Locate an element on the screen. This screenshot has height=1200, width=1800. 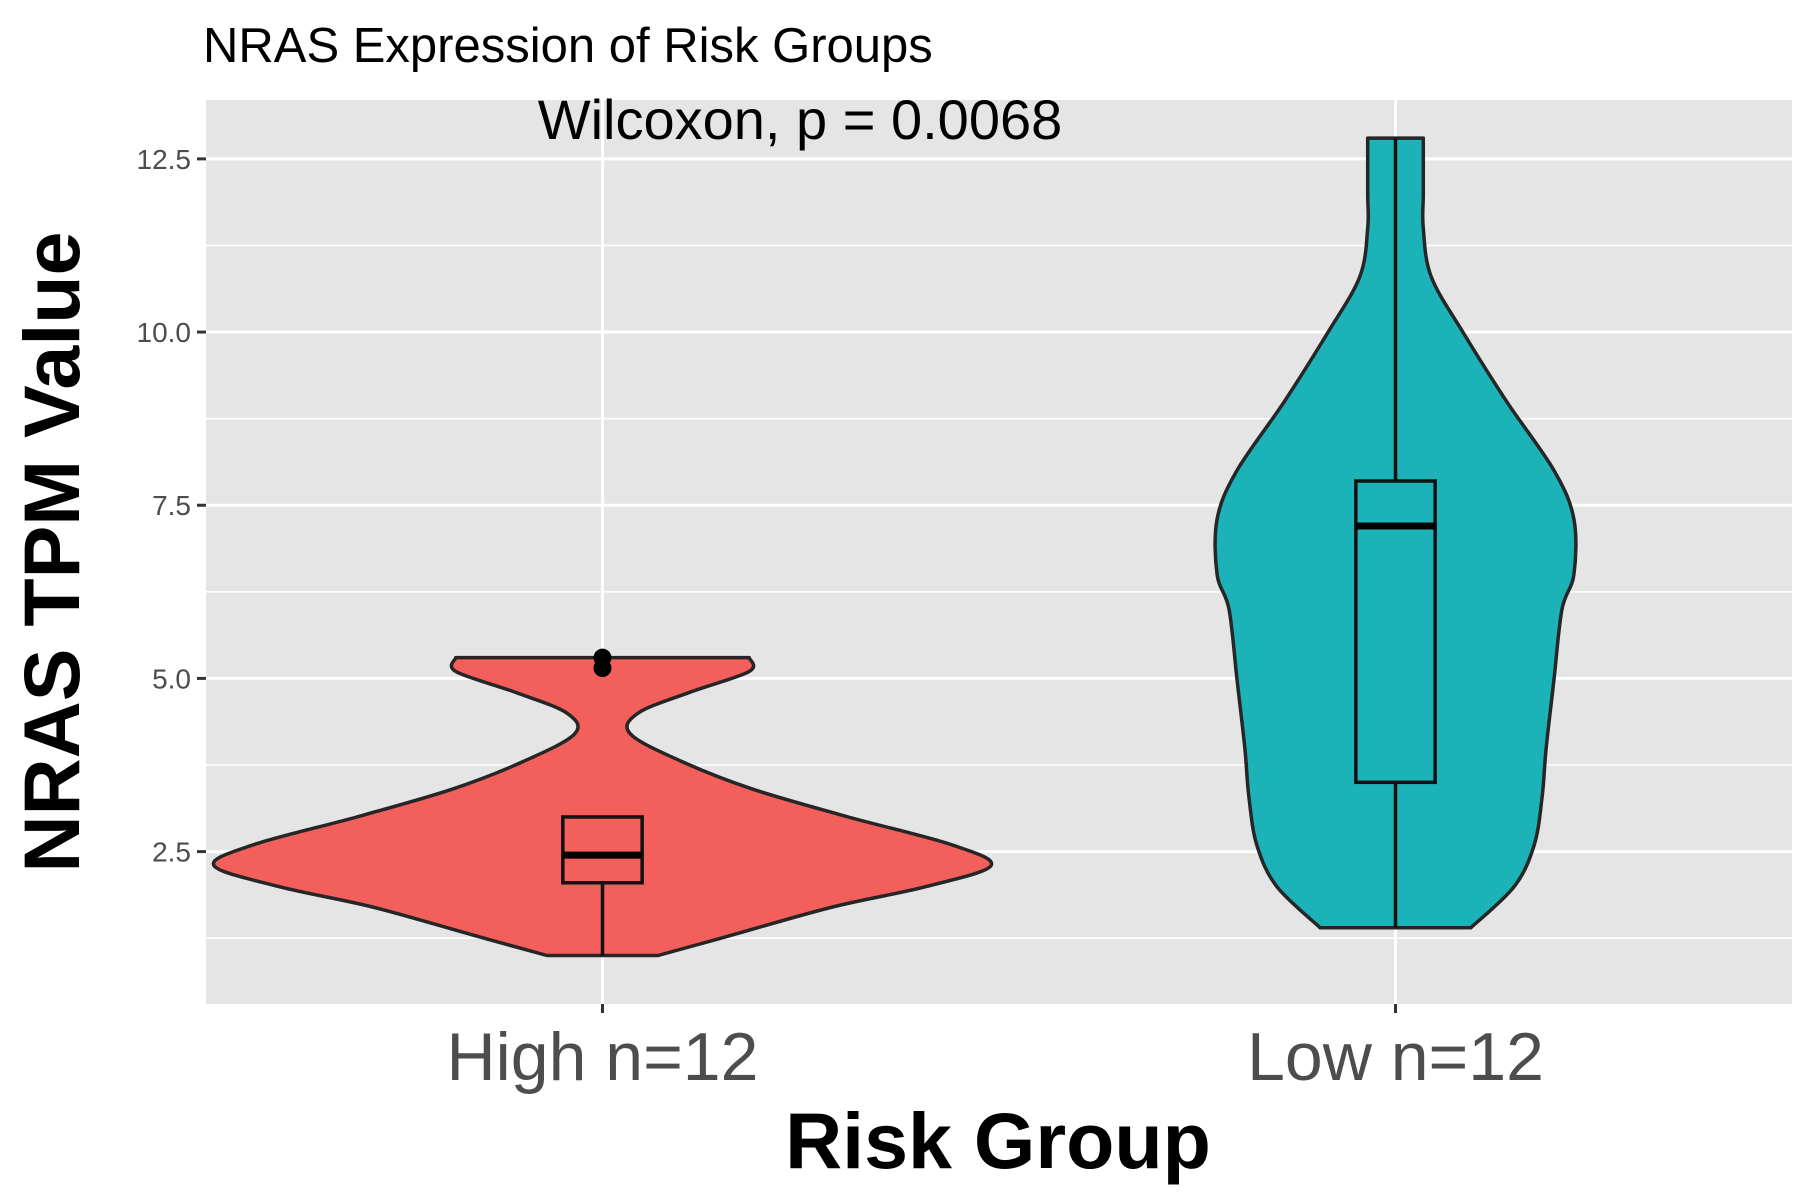
x-tick-label: High n=12 is located at coordinates (603, 1057).